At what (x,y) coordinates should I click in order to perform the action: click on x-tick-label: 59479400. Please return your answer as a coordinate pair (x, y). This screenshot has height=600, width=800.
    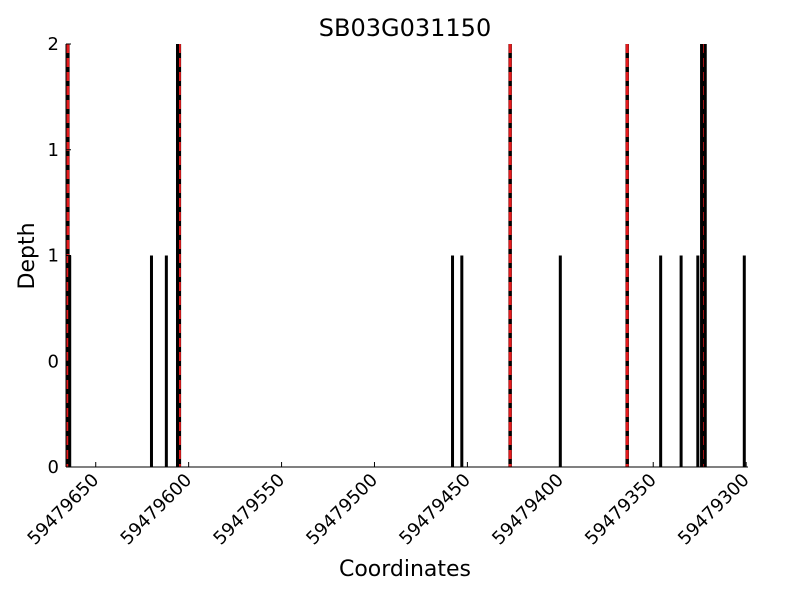
    Looking at the image, I should click on (528, 510).